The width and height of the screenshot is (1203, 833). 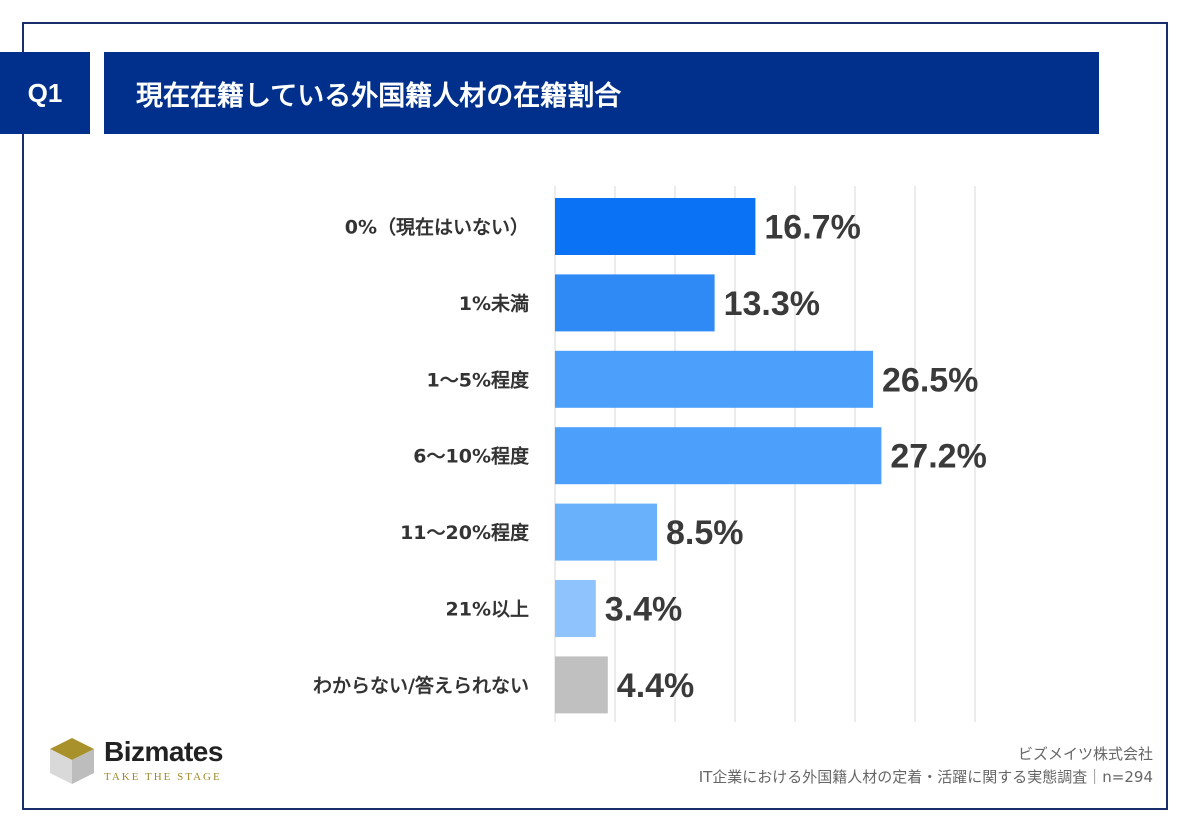 What do you see at coordinates (938, 457) in the screenshot?
I see `value-label: 27.2%` at bounding box center [938, 457].